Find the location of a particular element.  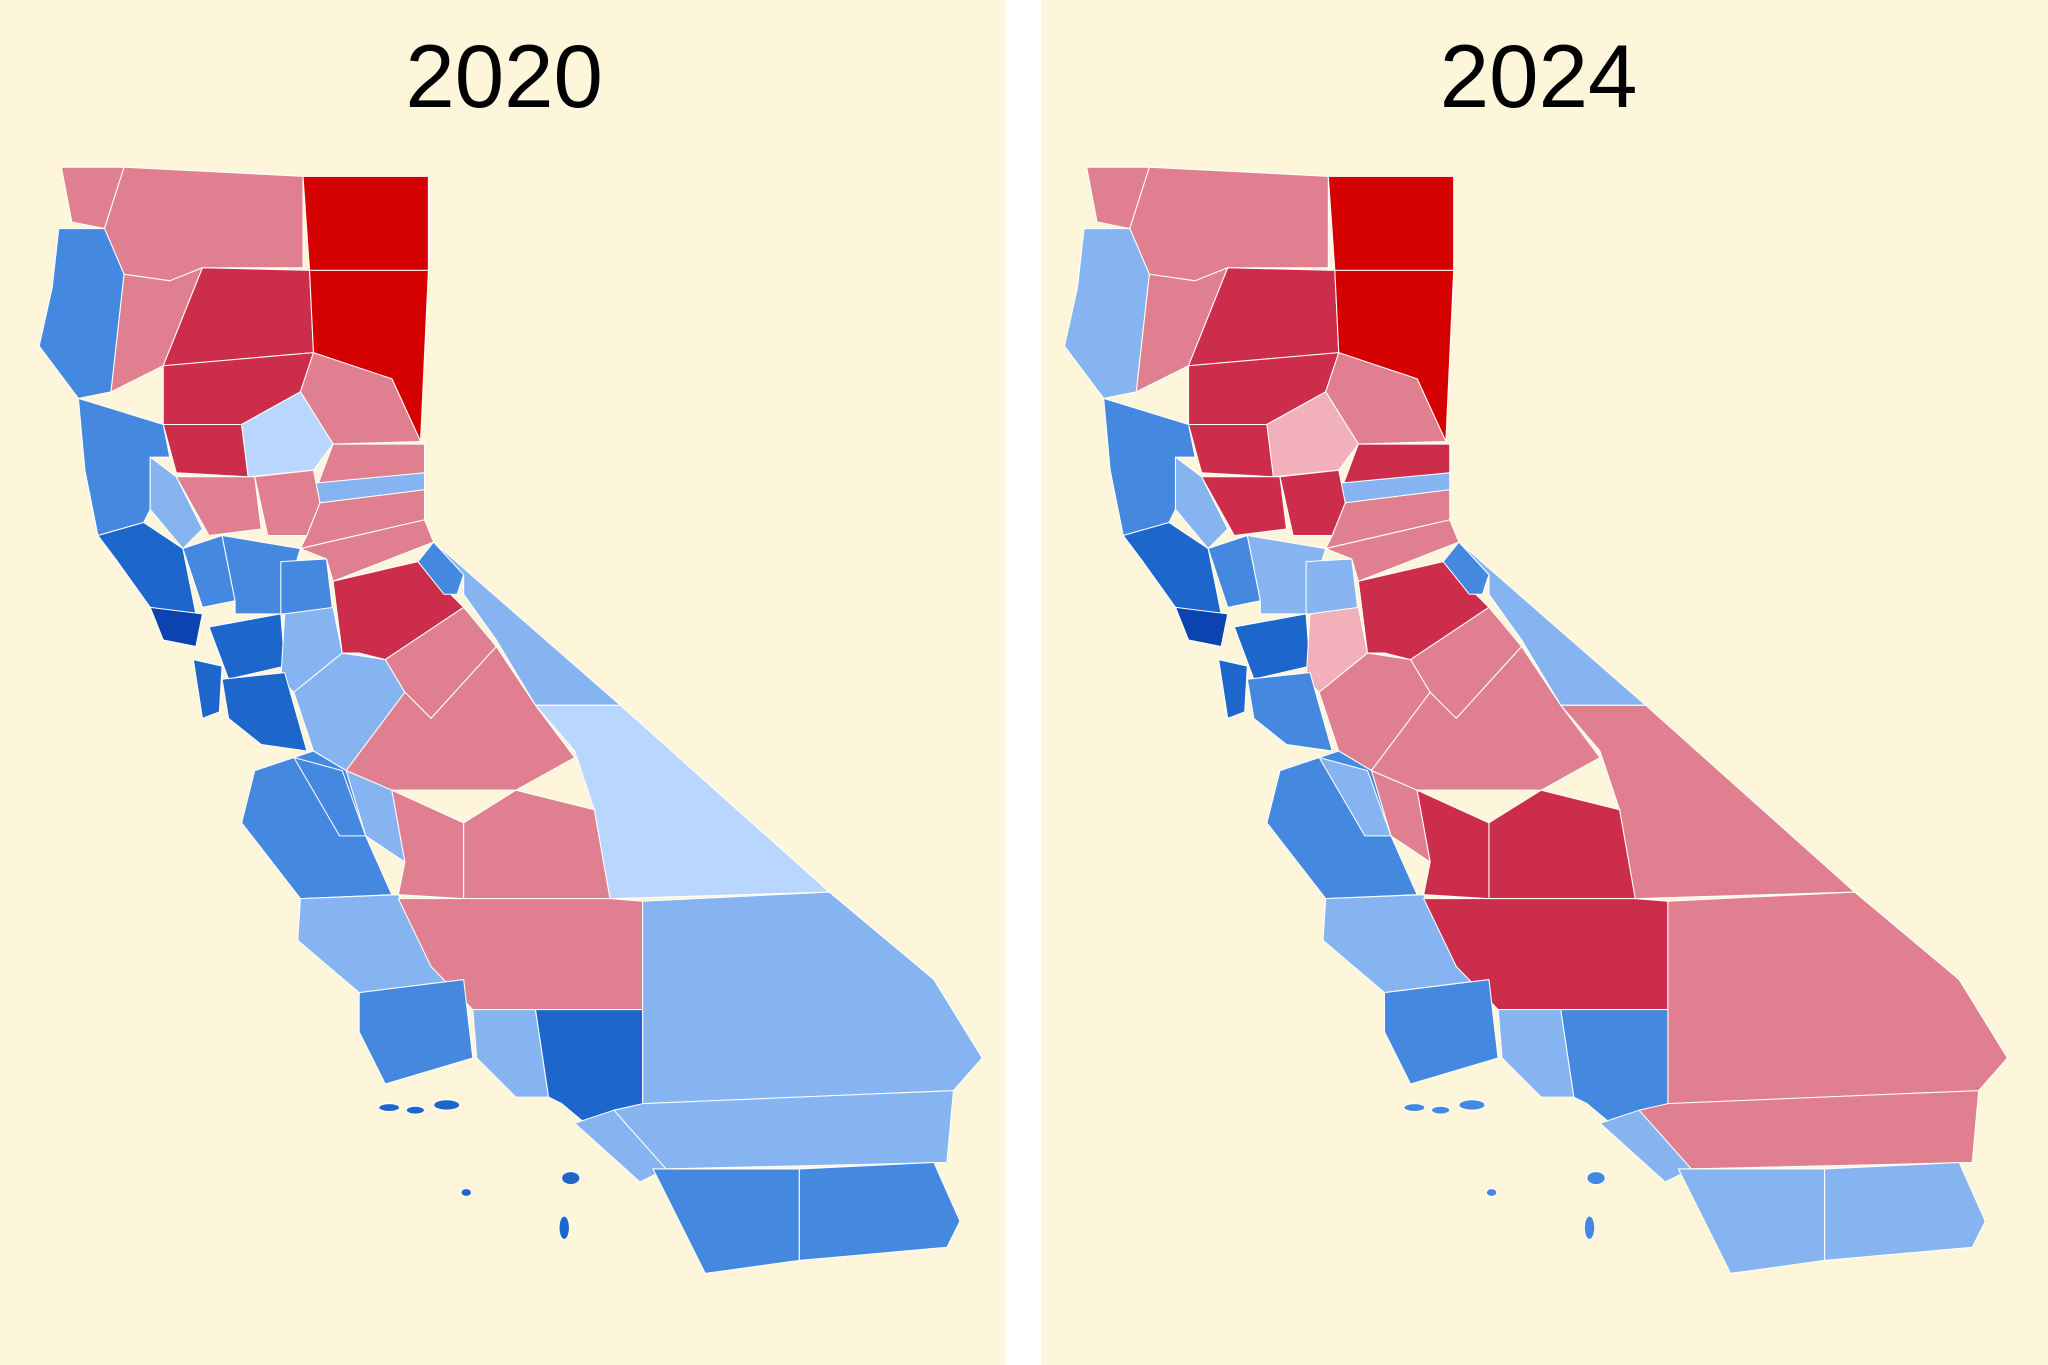

map-title: 2024 is located at coordinates (1539, 76).